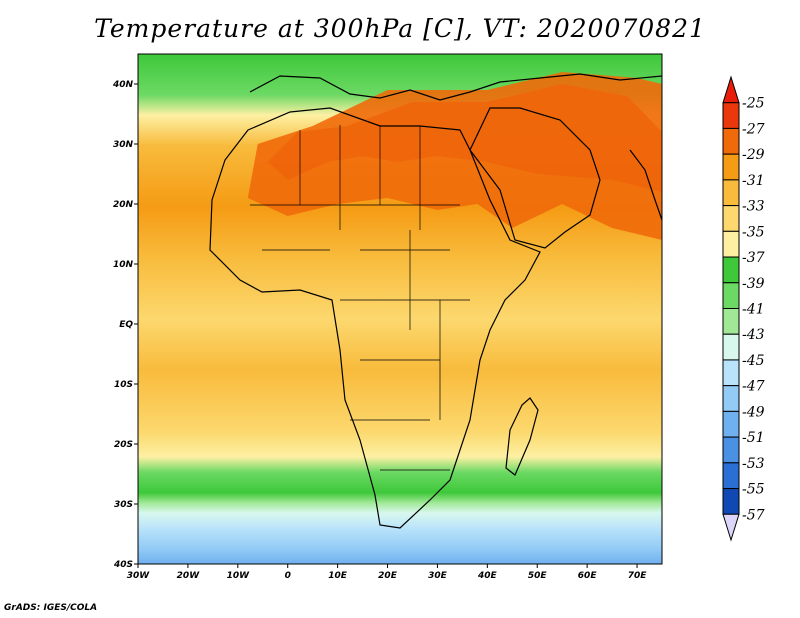  What do you see at coordinates (753, 155) in the screenshot?
I see `colorbar-label: -29` at bounding box center [753, 155].